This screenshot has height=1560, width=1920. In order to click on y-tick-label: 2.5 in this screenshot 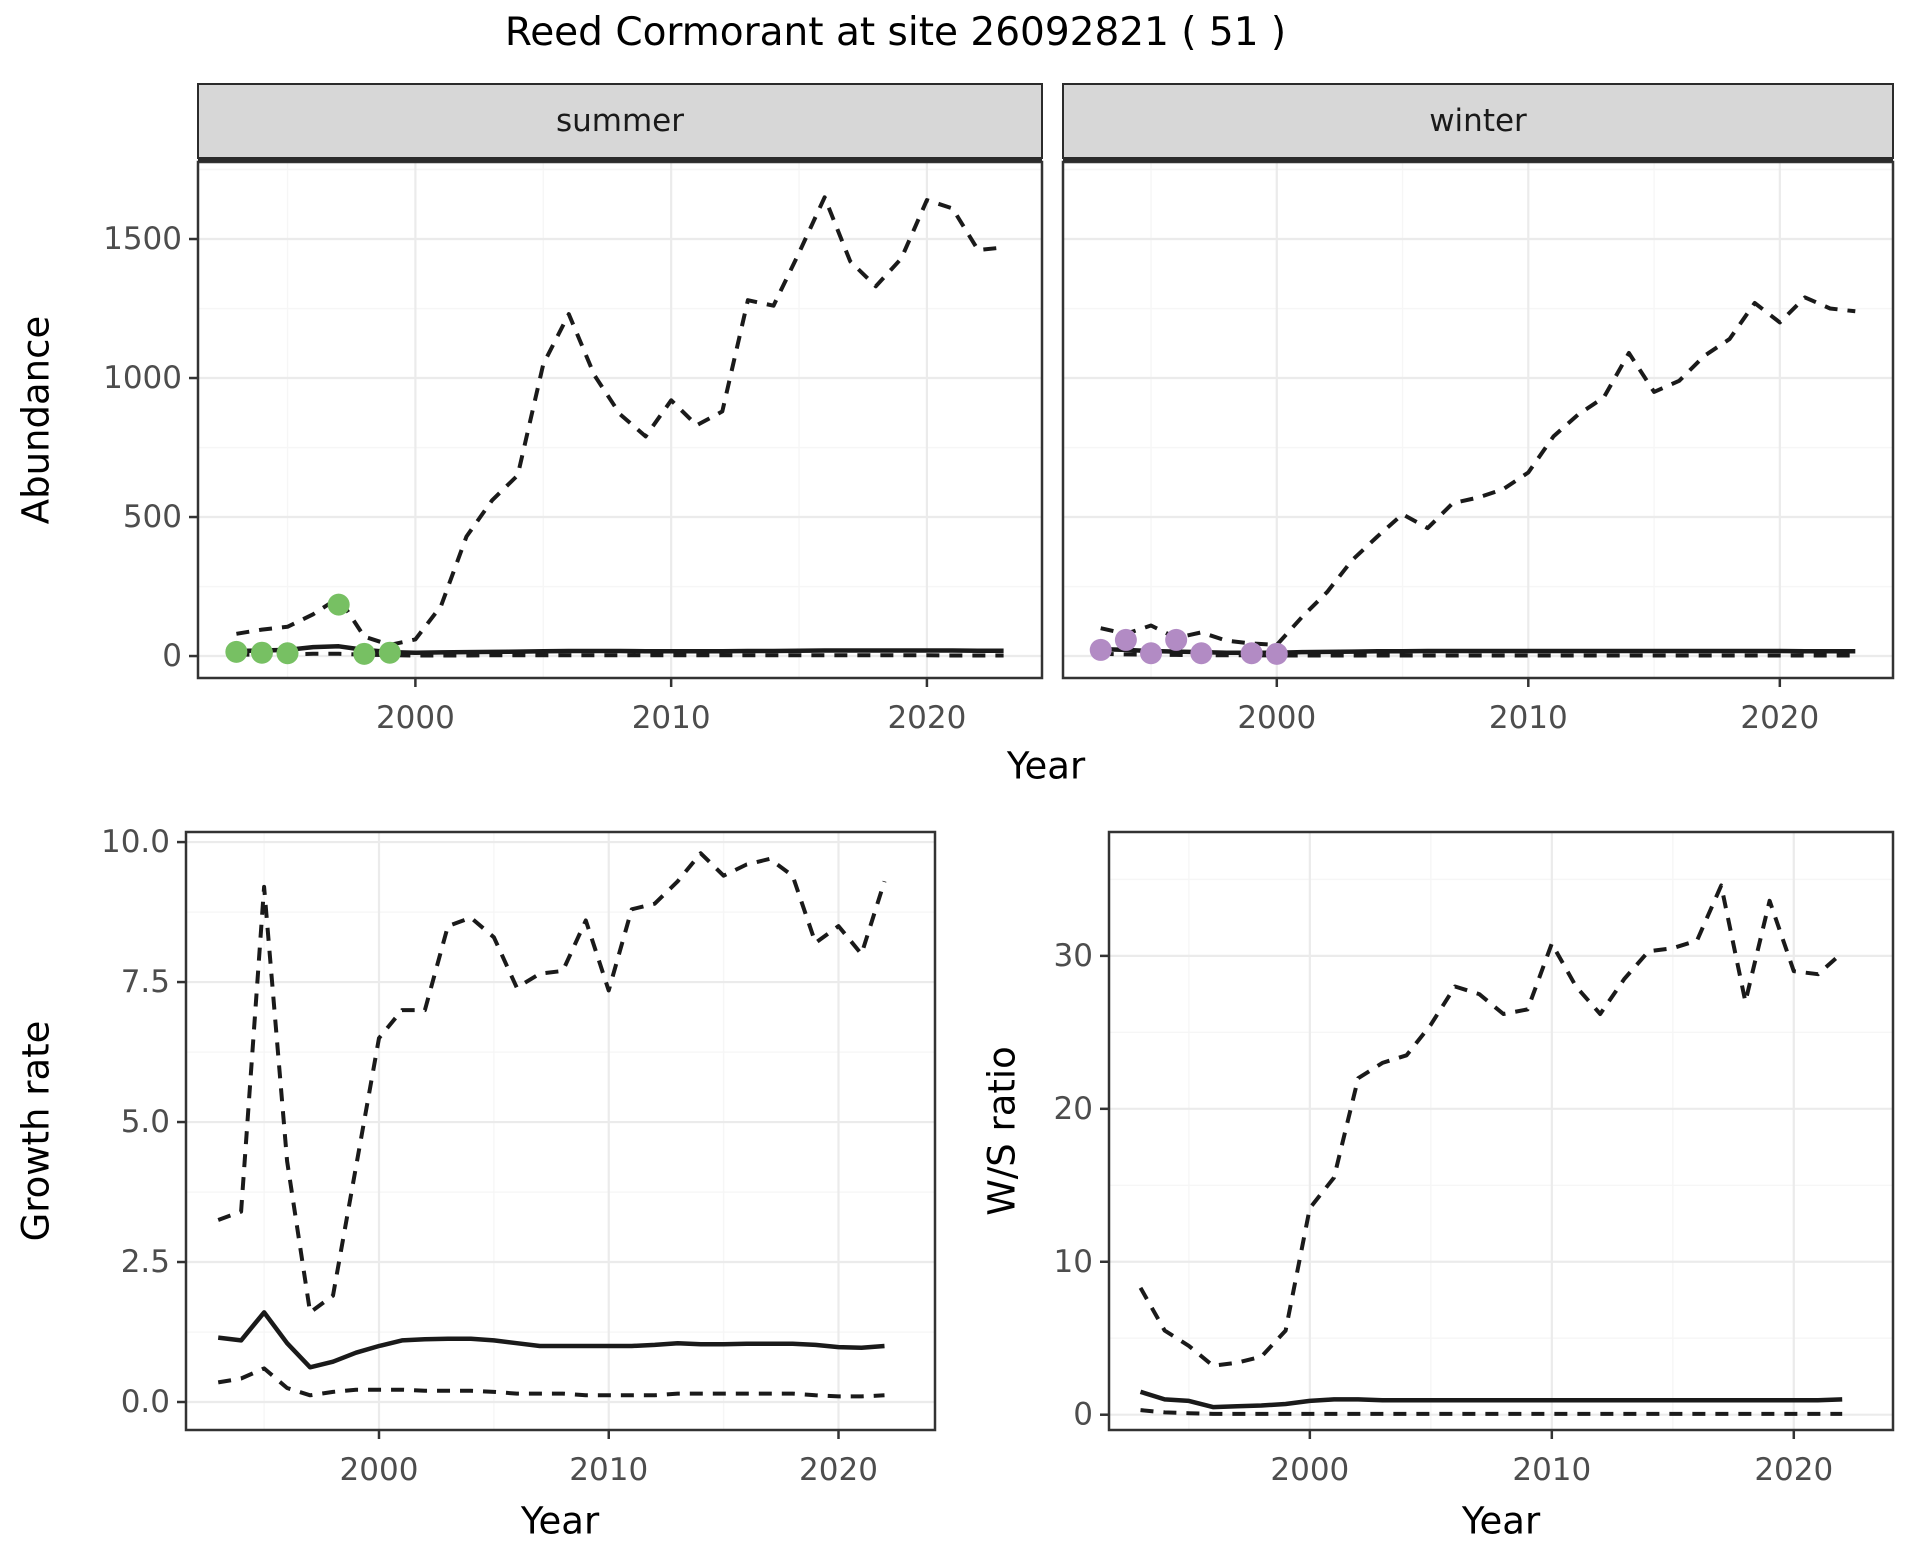, I will do `click(145, 1262)`.